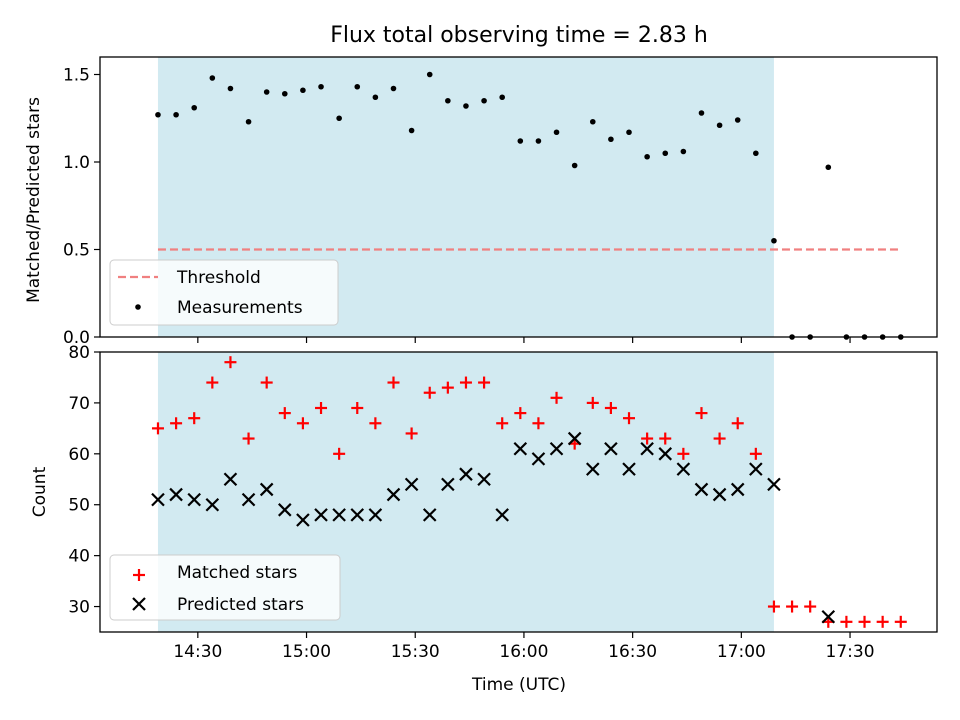  Describe the element at coordinates (79, 557) in the screenshot. I see `y-tick-label: 40` at that location.